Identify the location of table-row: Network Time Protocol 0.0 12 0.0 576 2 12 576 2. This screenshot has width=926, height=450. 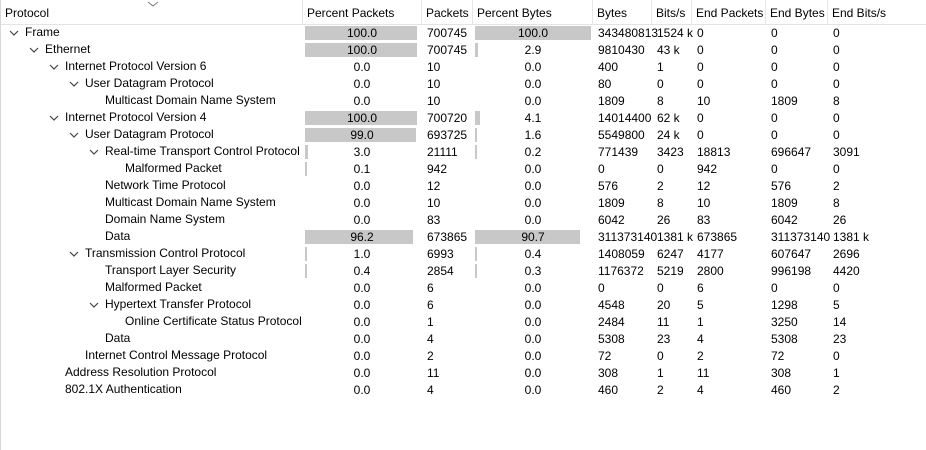
(463, 186).